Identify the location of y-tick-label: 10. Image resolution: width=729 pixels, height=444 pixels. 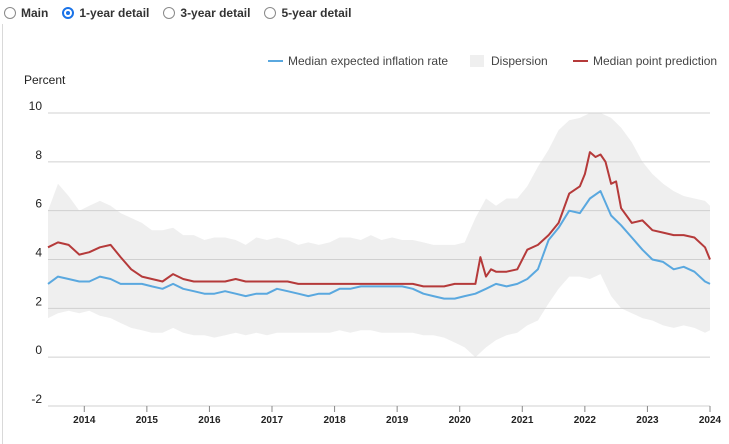
(36, 106).